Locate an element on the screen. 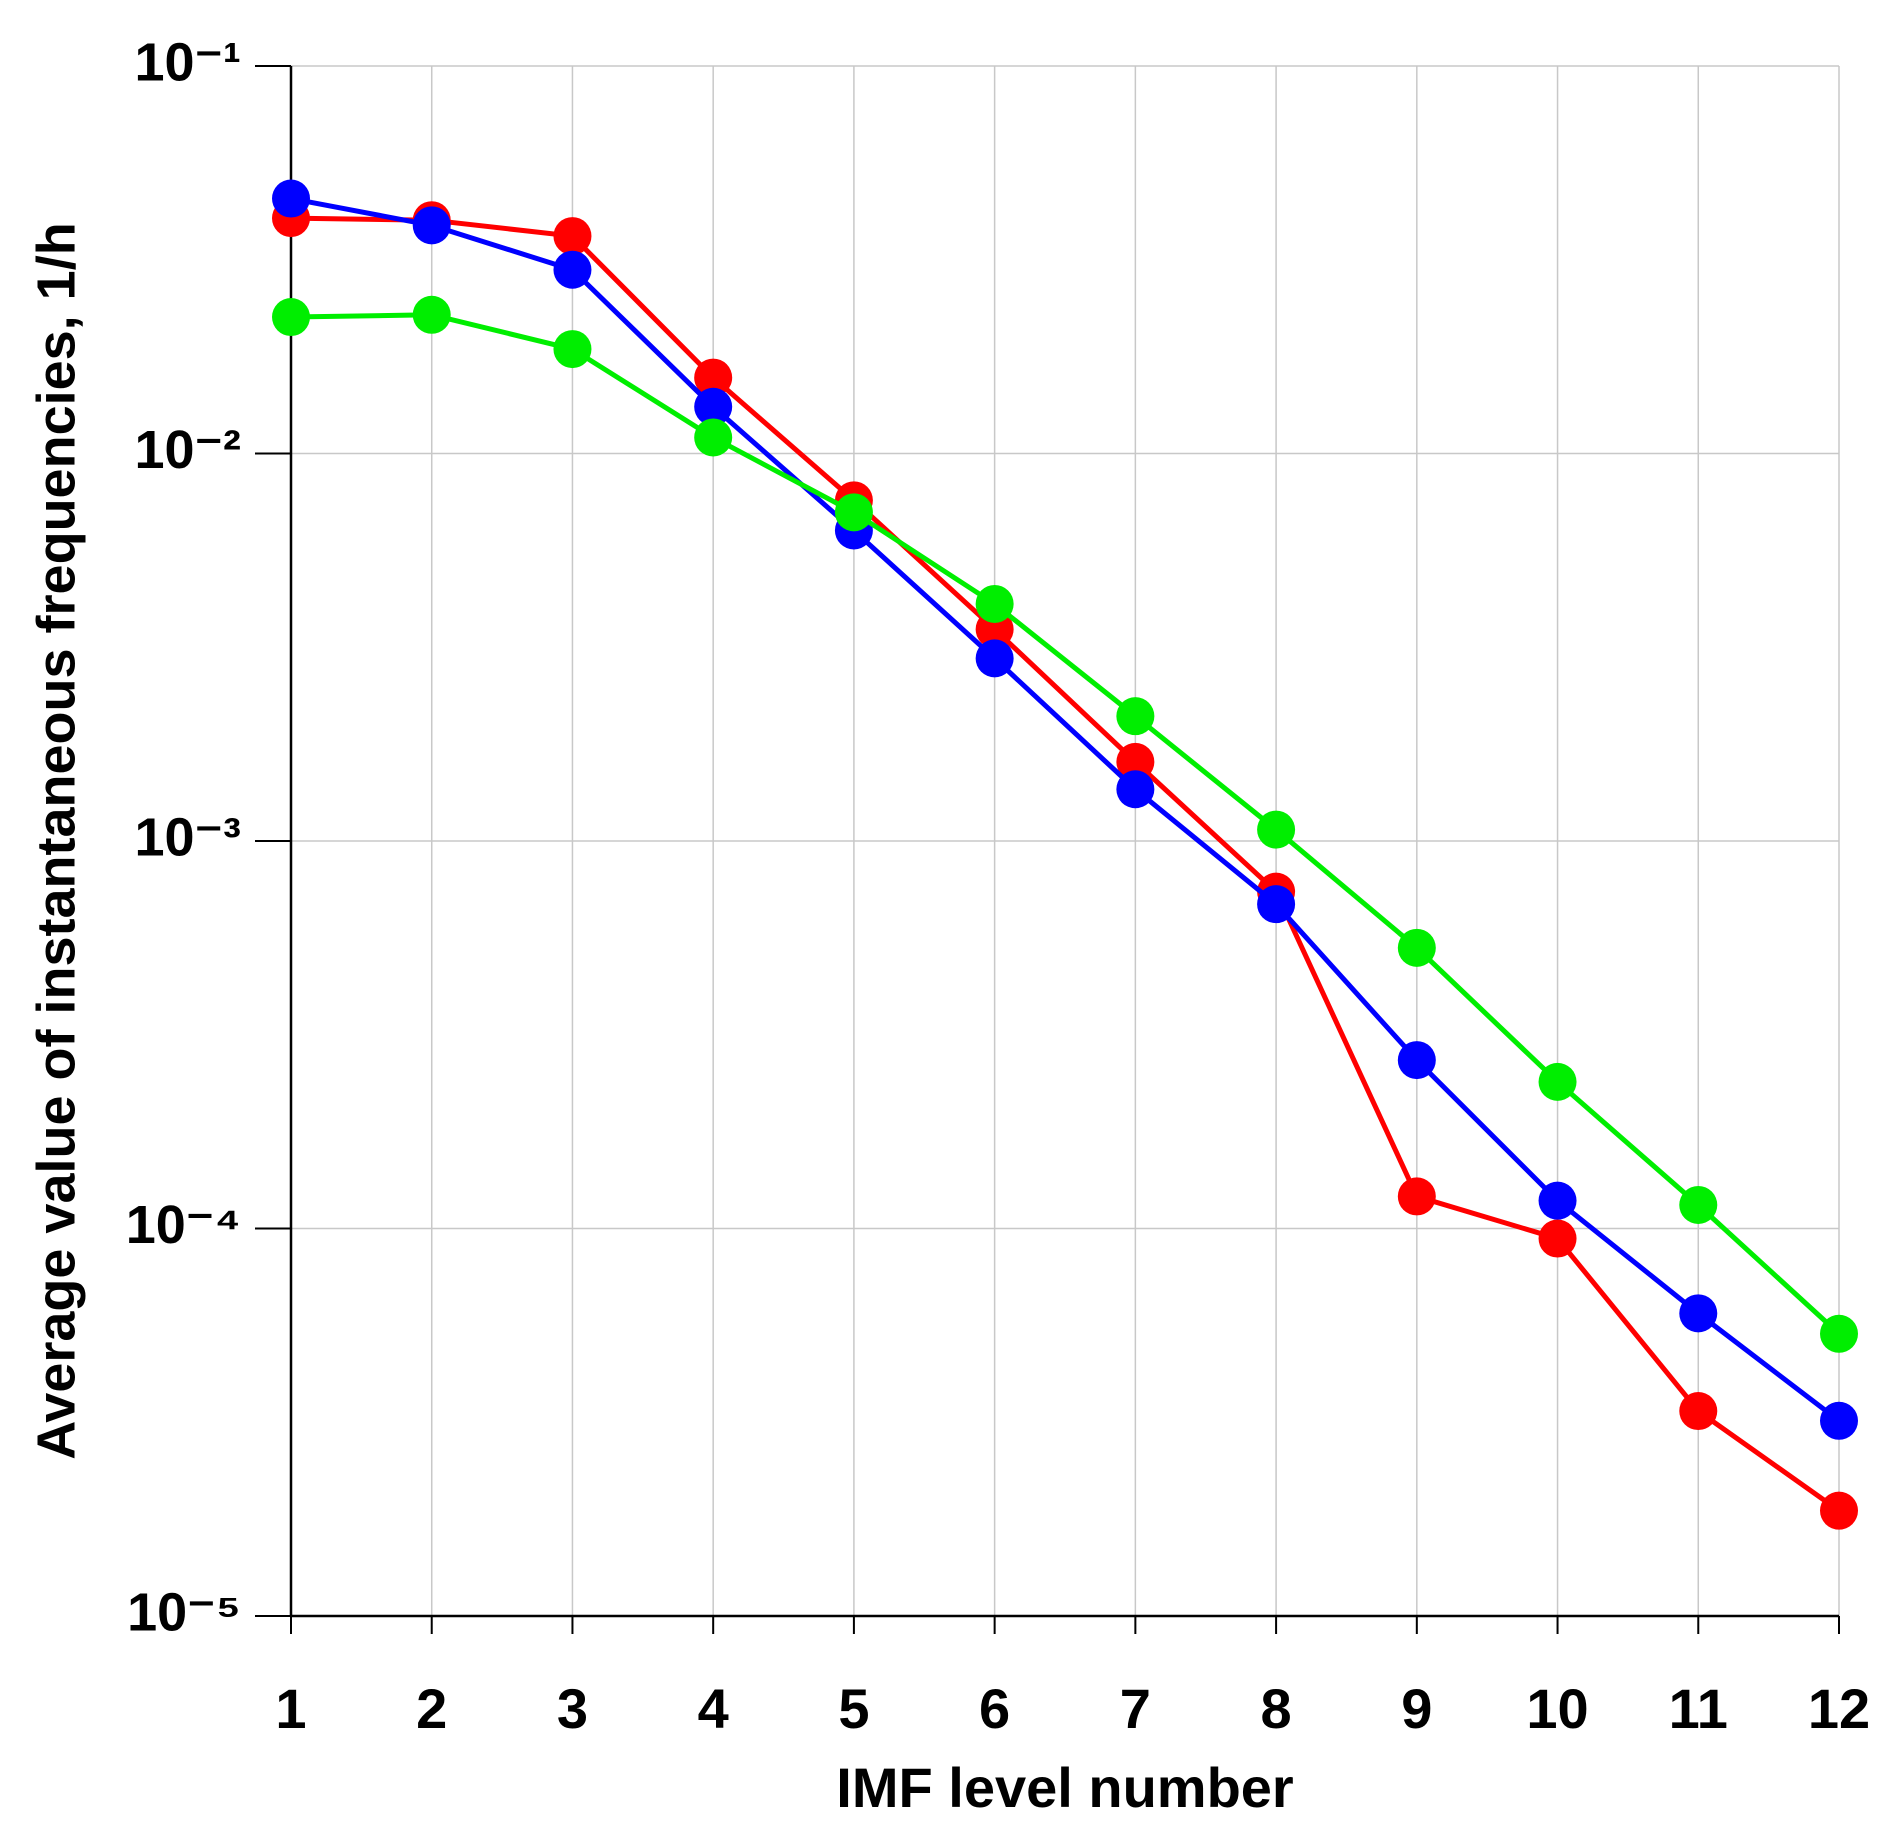  x-tick-label: 10 is located at coordinates (1557, 1708).